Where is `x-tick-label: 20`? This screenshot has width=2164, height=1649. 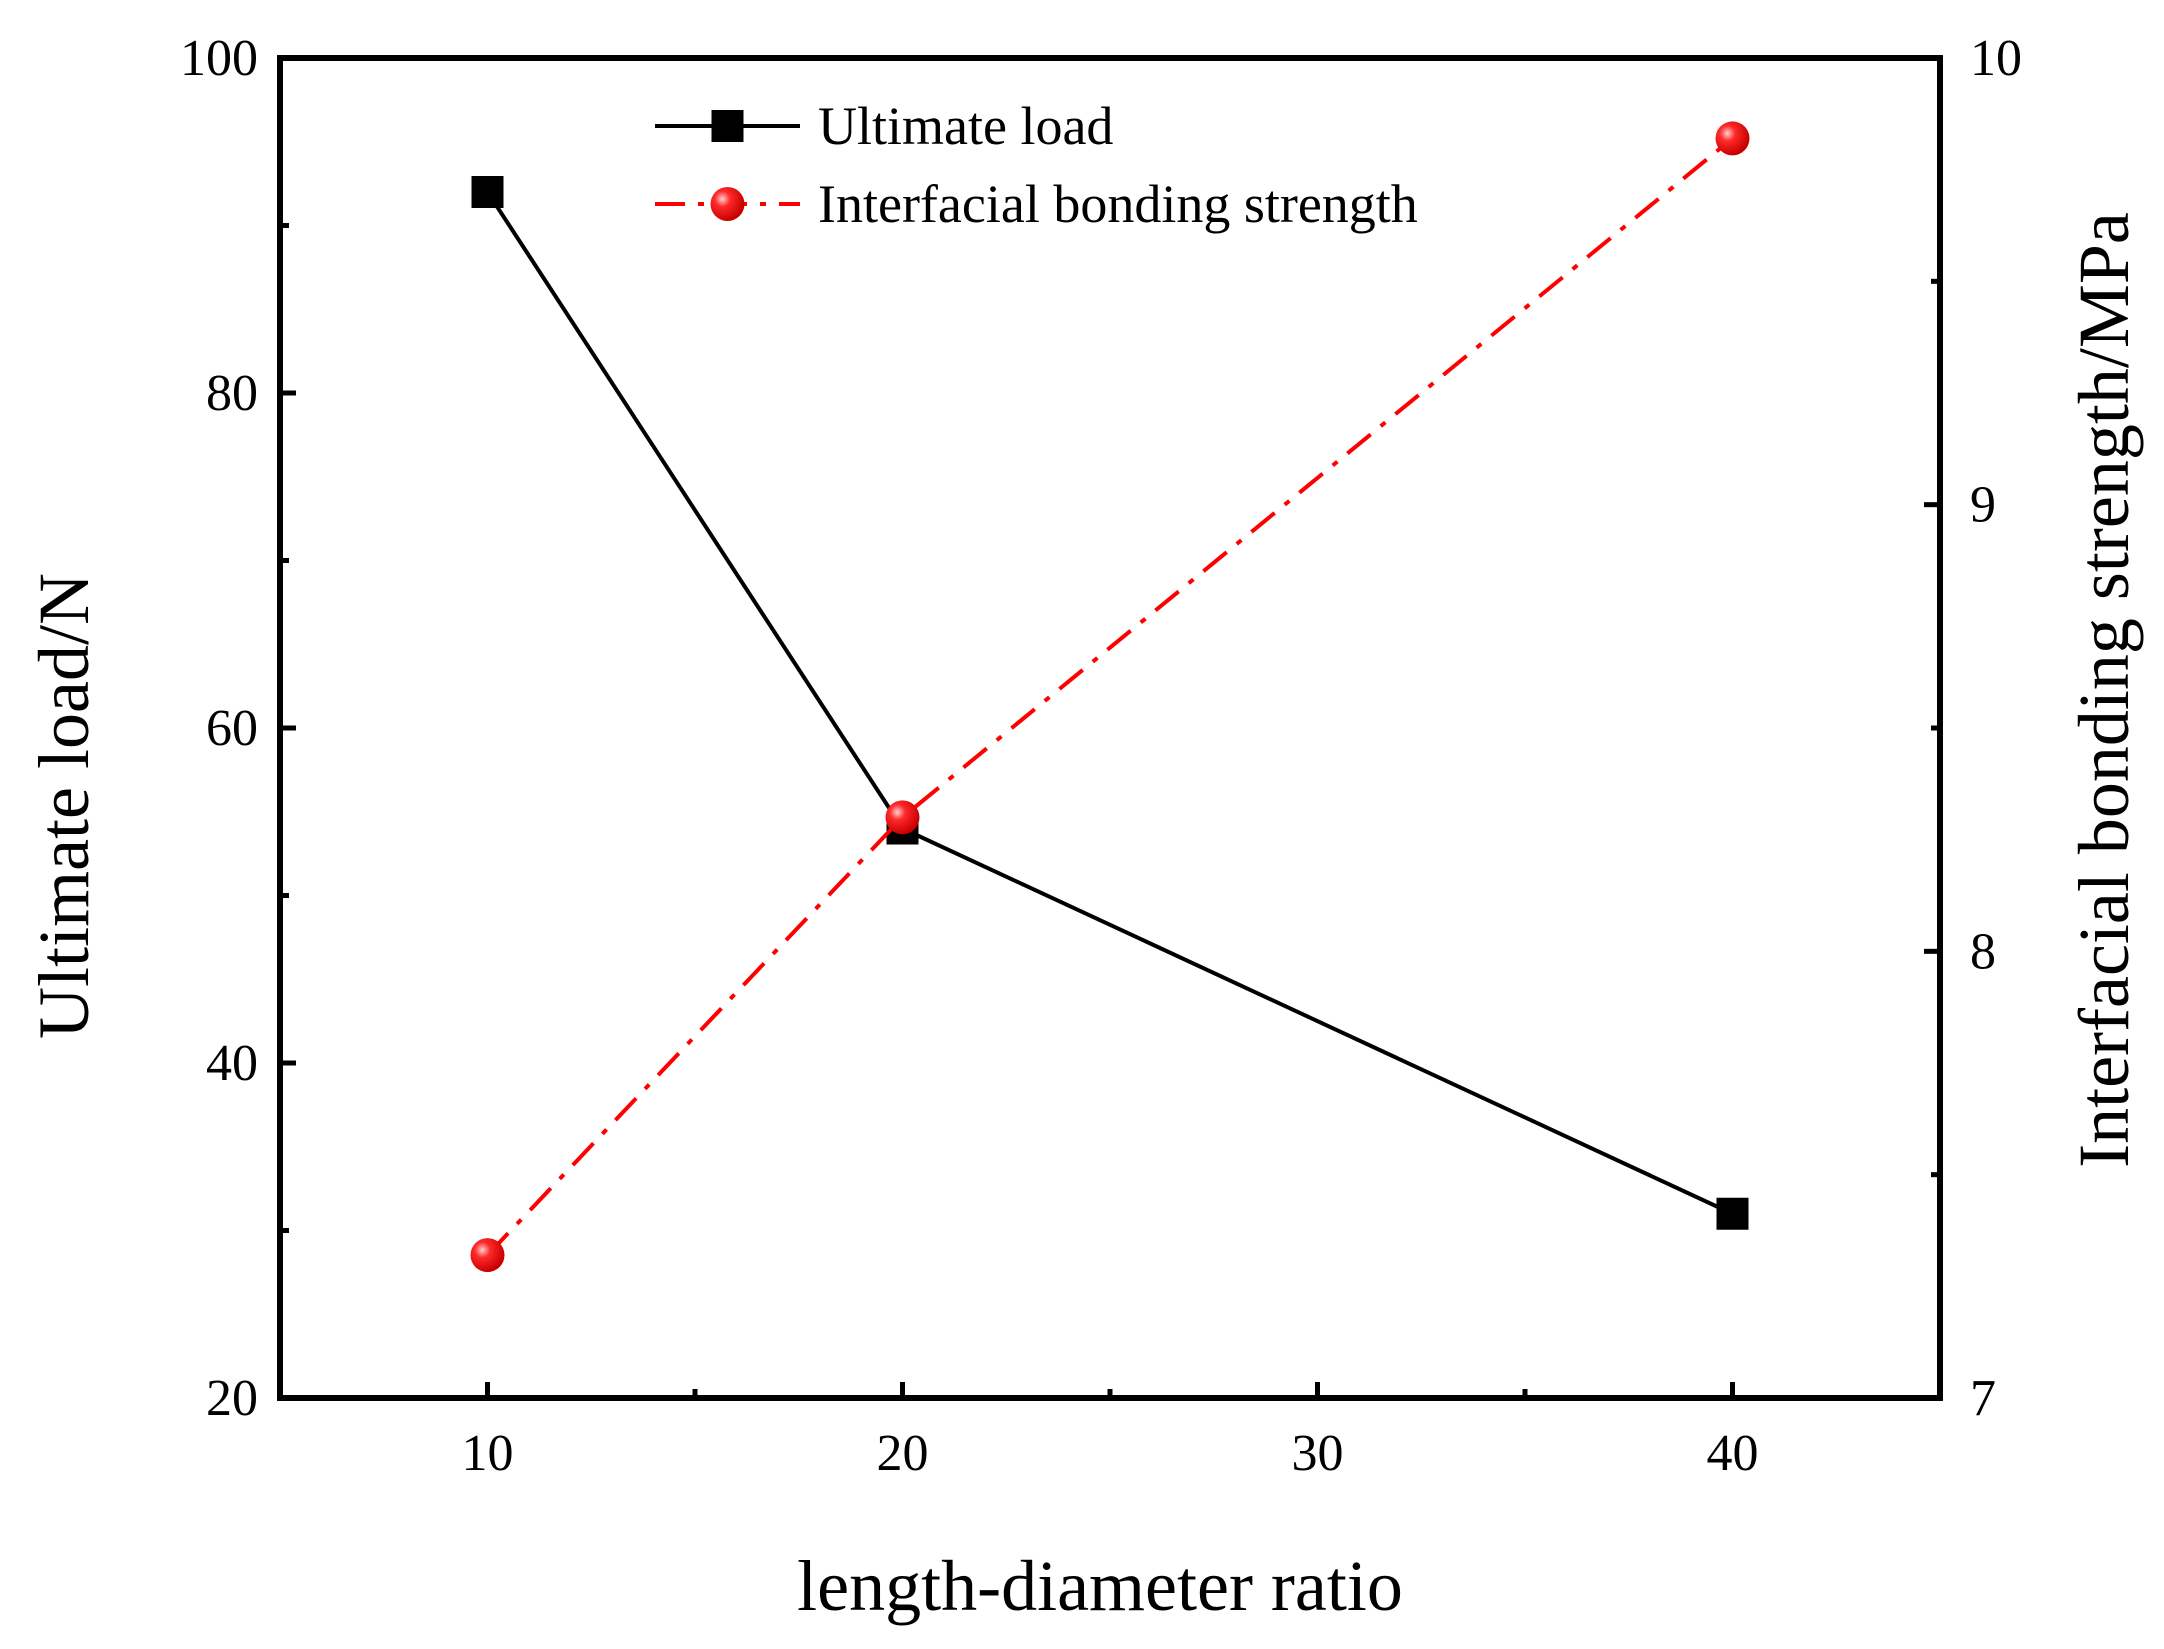
x-tick-label: 20 is located at coordinates (903, 1453).